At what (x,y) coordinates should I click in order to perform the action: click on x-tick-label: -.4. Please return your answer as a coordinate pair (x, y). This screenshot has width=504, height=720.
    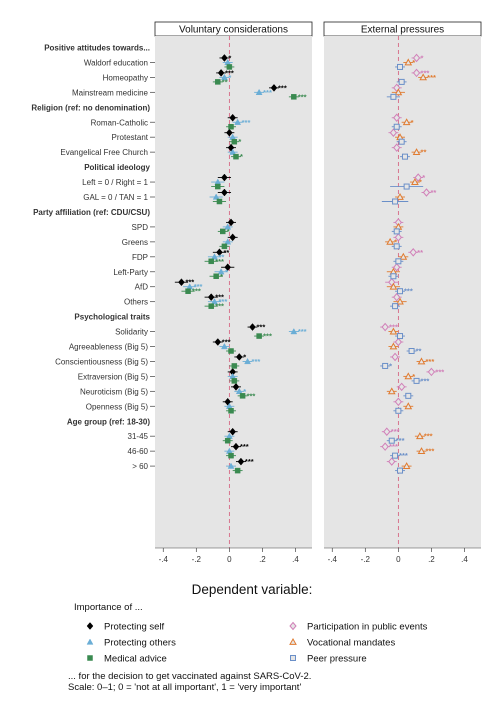
    Looking at the image, I should click on (333, 559).